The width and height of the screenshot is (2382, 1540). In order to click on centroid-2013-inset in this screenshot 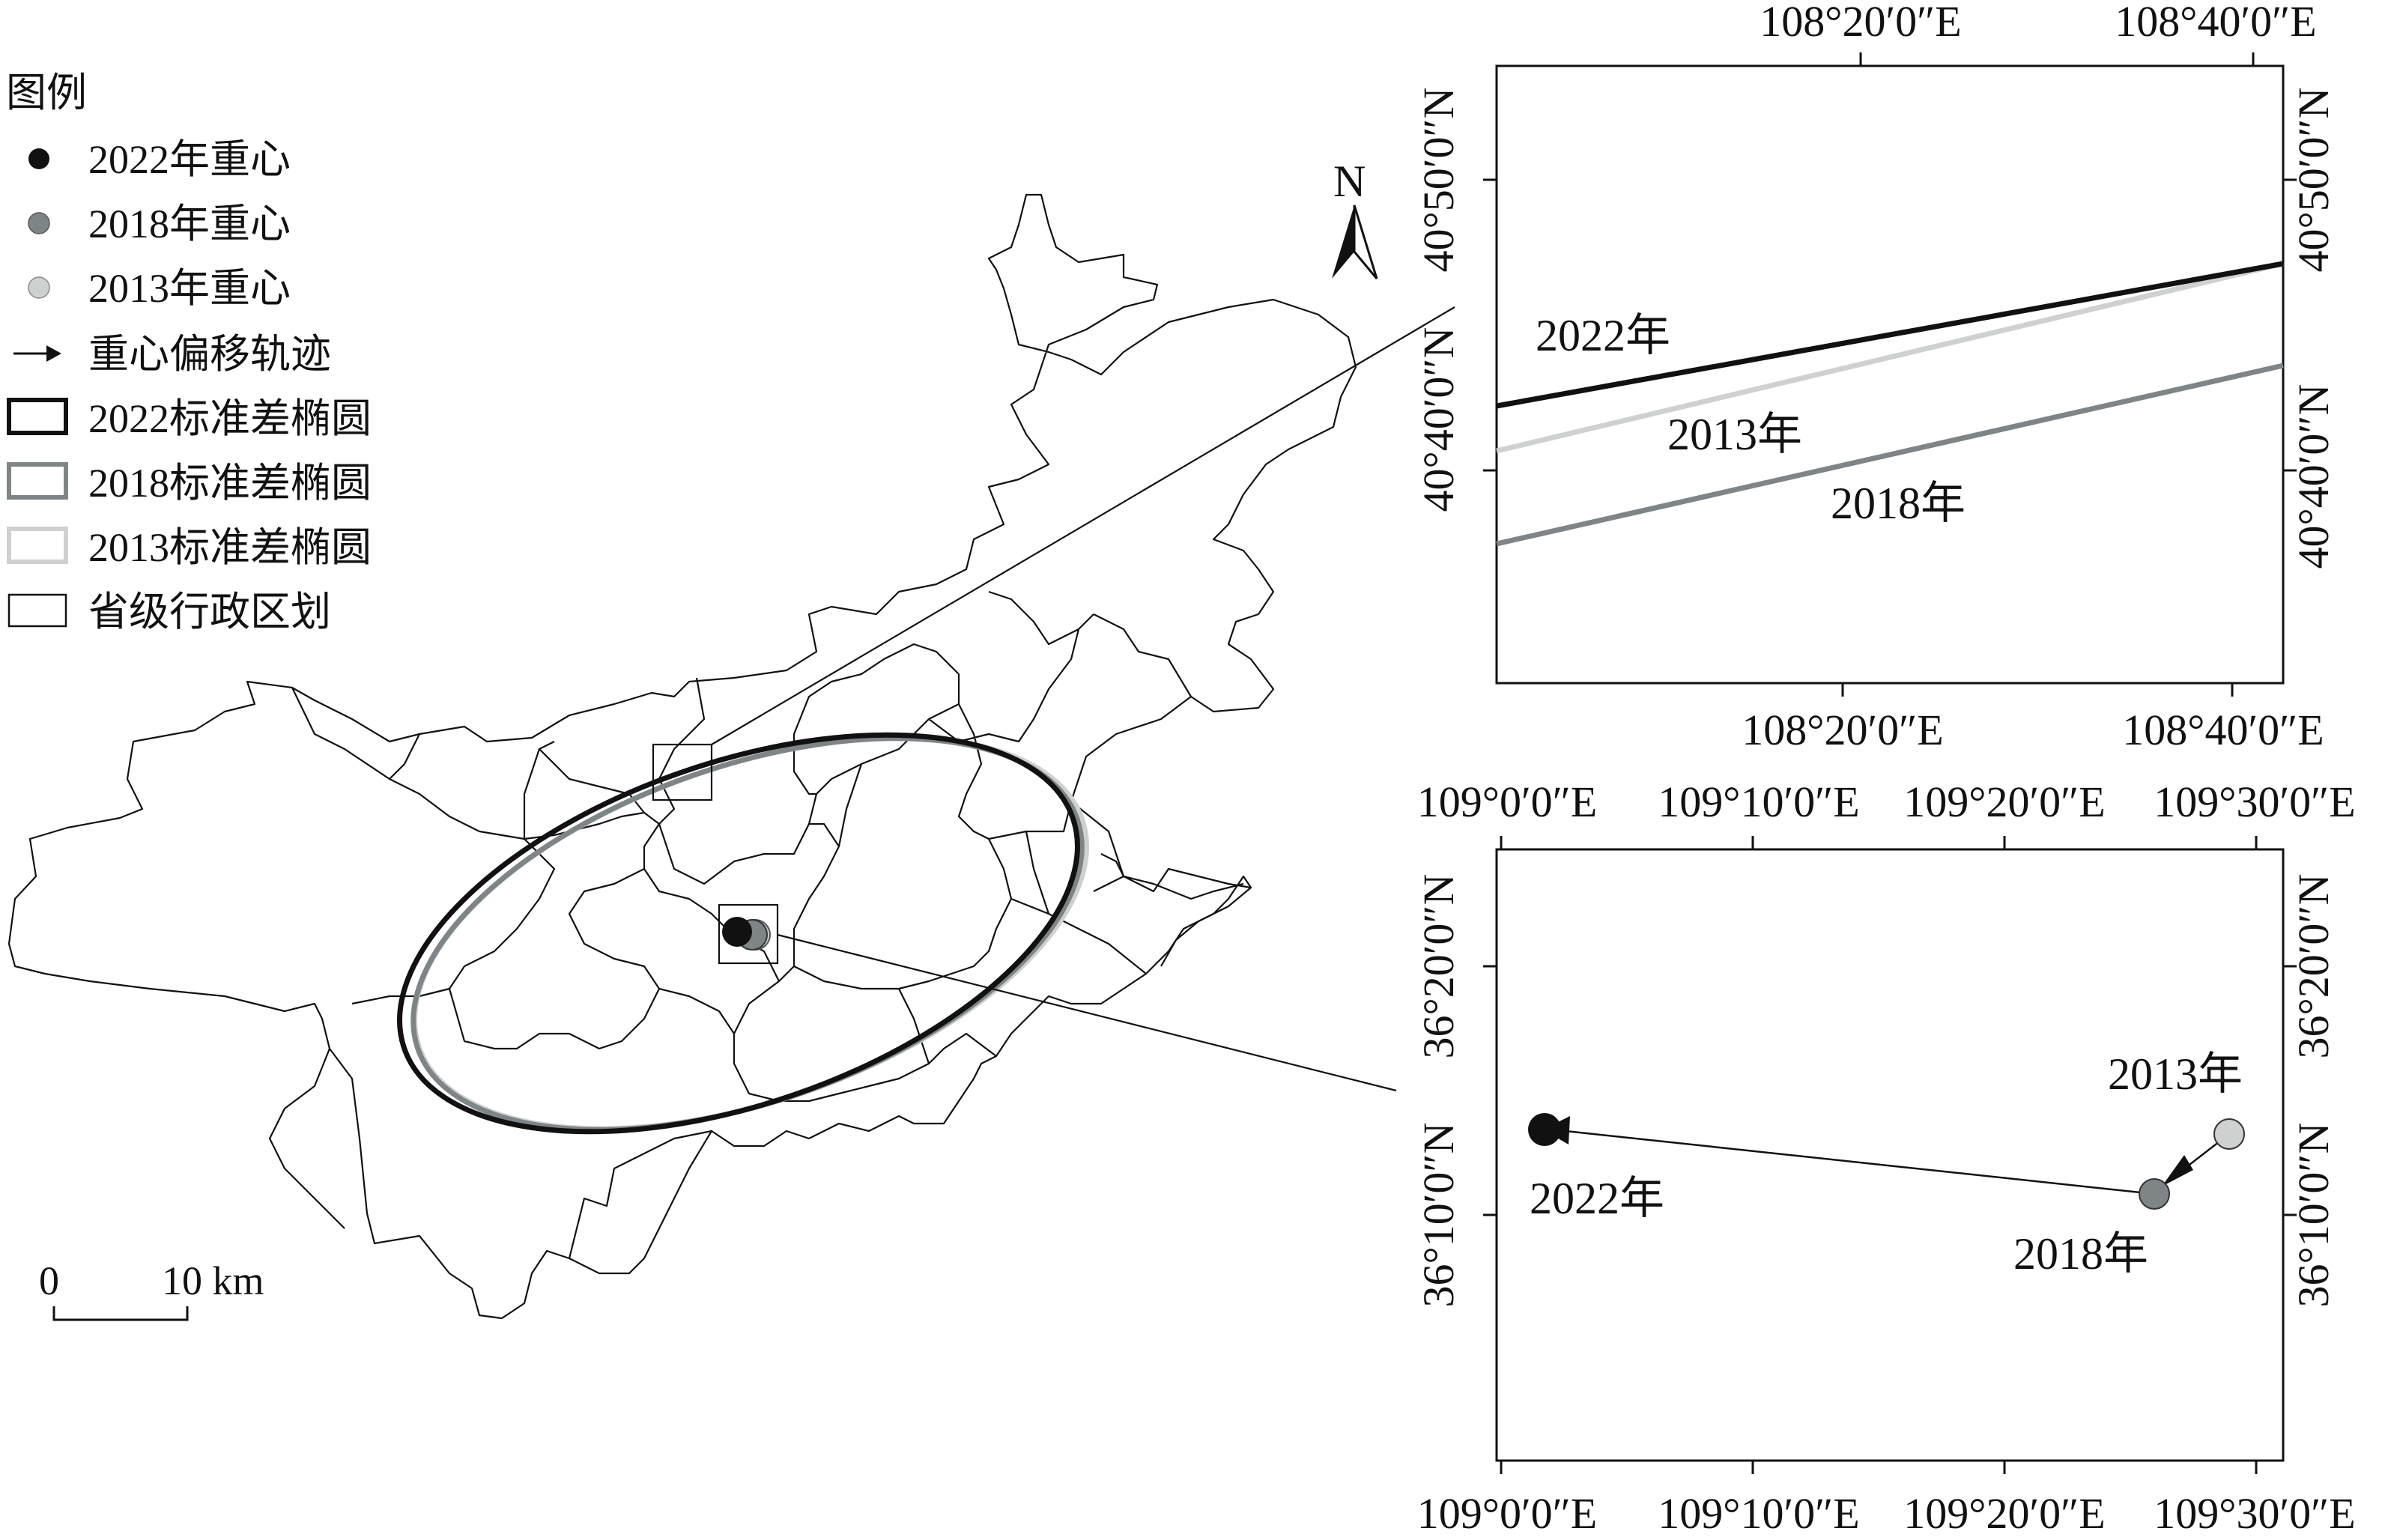, I will do `click(2229, 1134)`.